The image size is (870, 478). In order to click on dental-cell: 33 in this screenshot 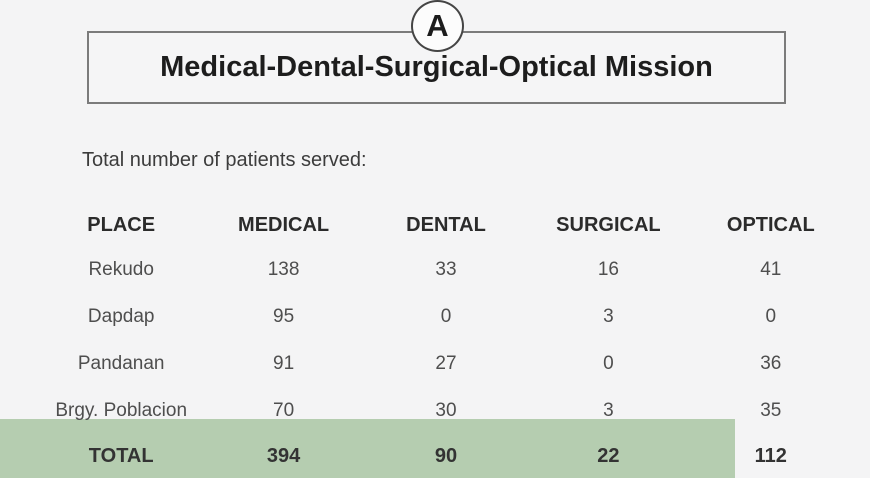, I will do `click(446, 269)`.